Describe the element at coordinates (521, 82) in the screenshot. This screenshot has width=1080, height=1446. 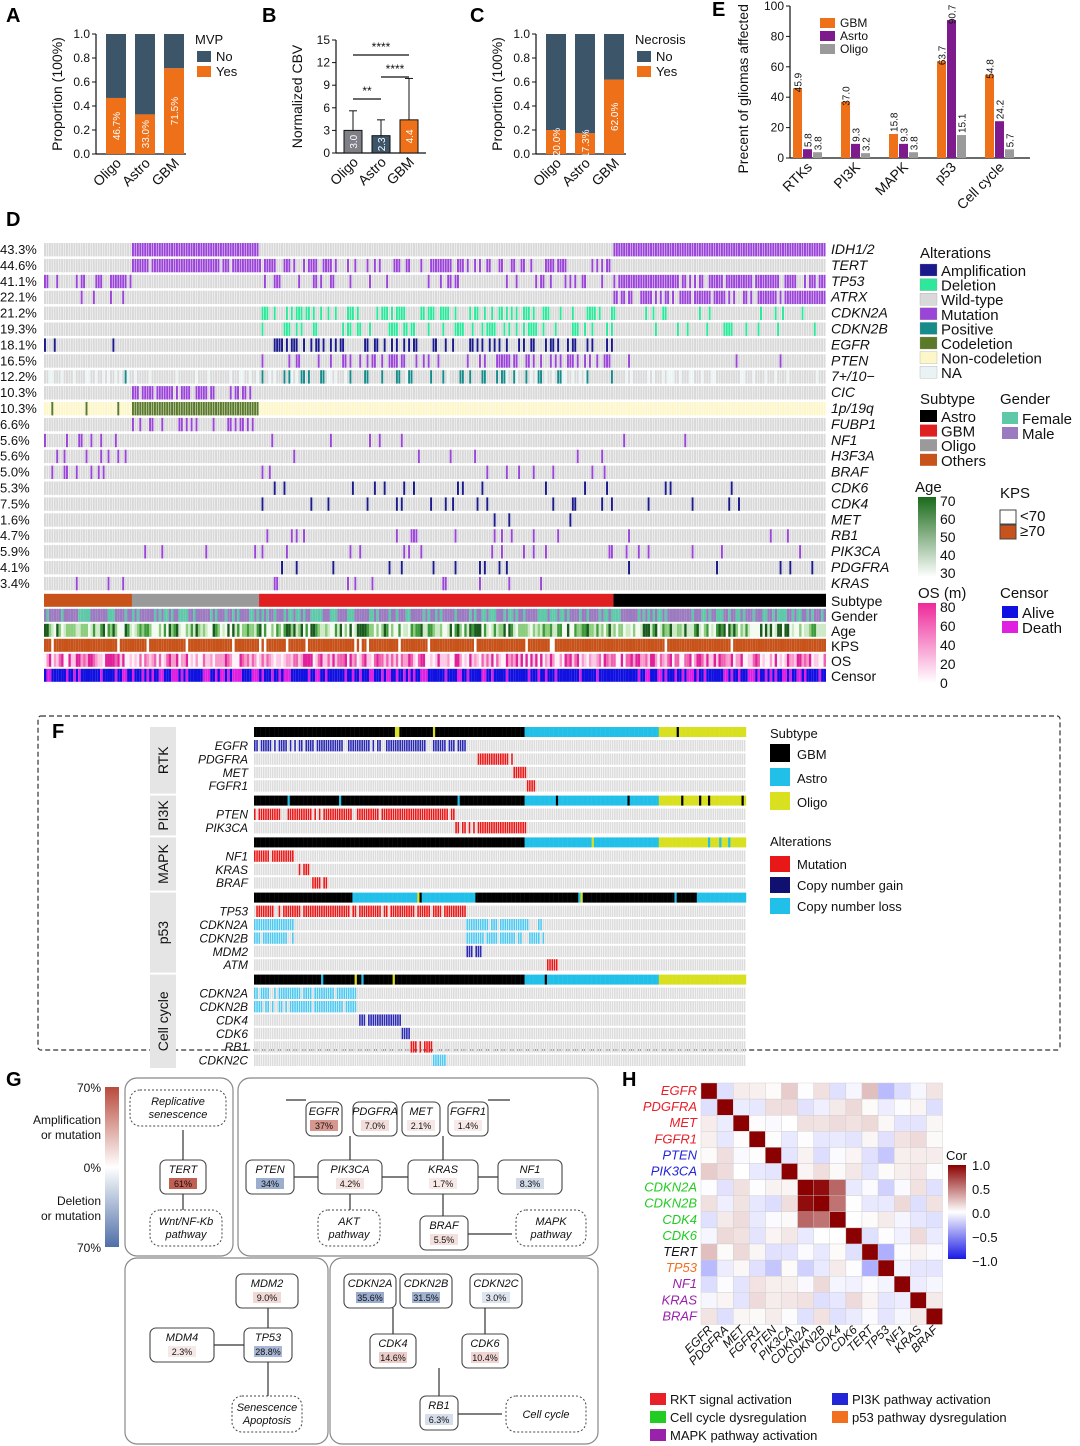
I see `y-tick-label: 0.6` at that location.